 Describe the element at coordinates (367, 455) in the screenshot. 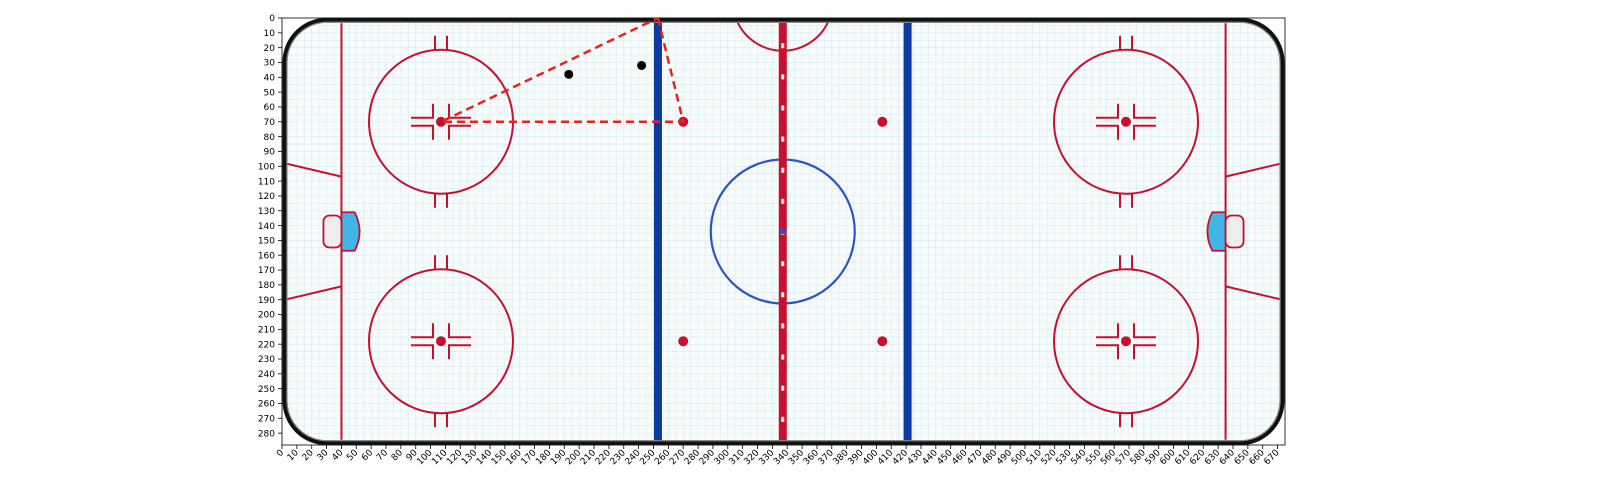

I see `x-tick-label: 60` at that location.